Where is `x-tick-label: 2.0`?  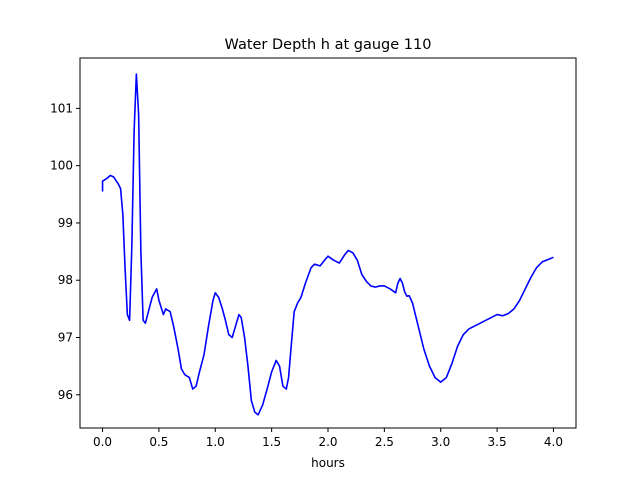 x-tick-label: 2.0 is located at coordinates (327, 442).